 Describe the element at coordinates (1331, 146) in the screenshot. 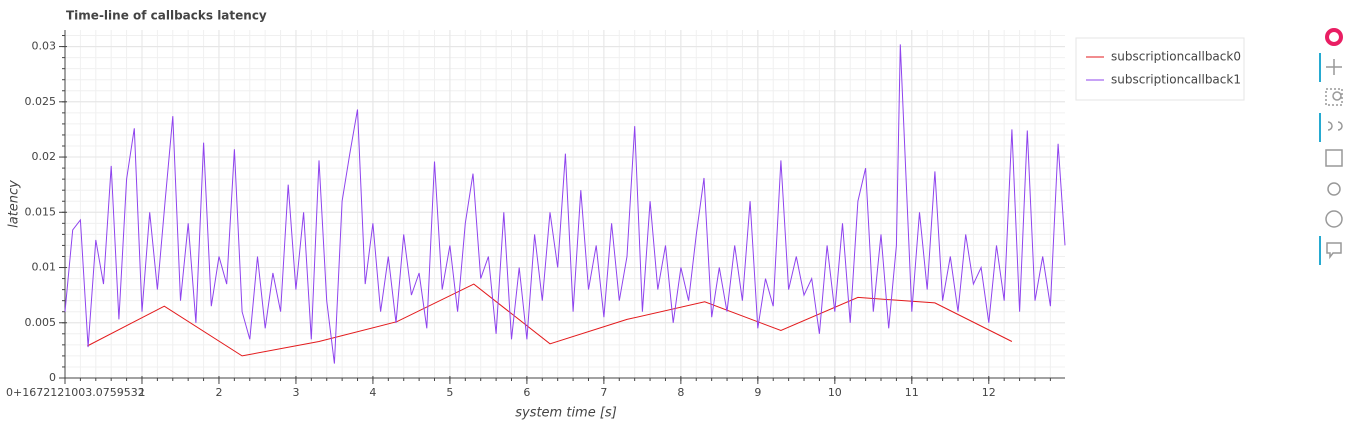

I see `toolbar` at that location.